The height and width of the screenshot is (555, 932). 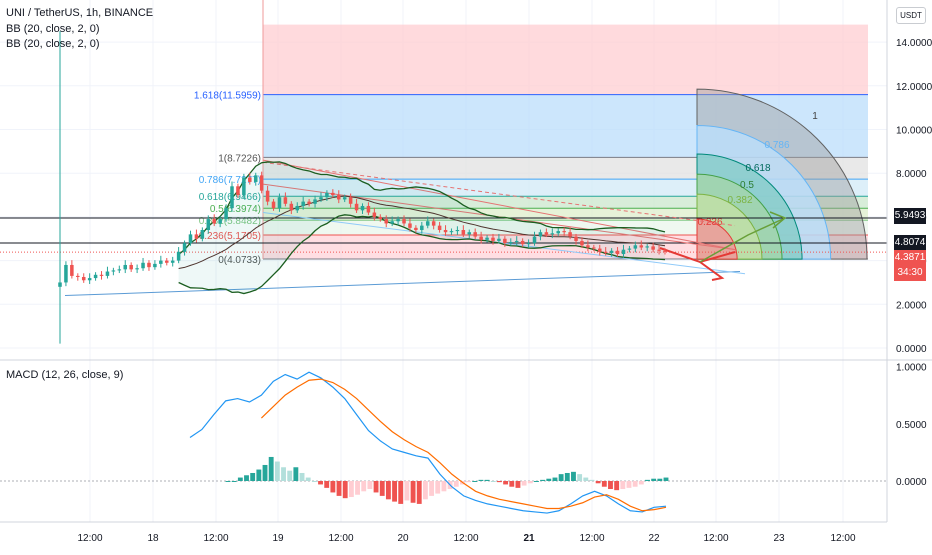 I want to click on fib-level-label: 0.236(5.1705), so click(x=230, y=236).